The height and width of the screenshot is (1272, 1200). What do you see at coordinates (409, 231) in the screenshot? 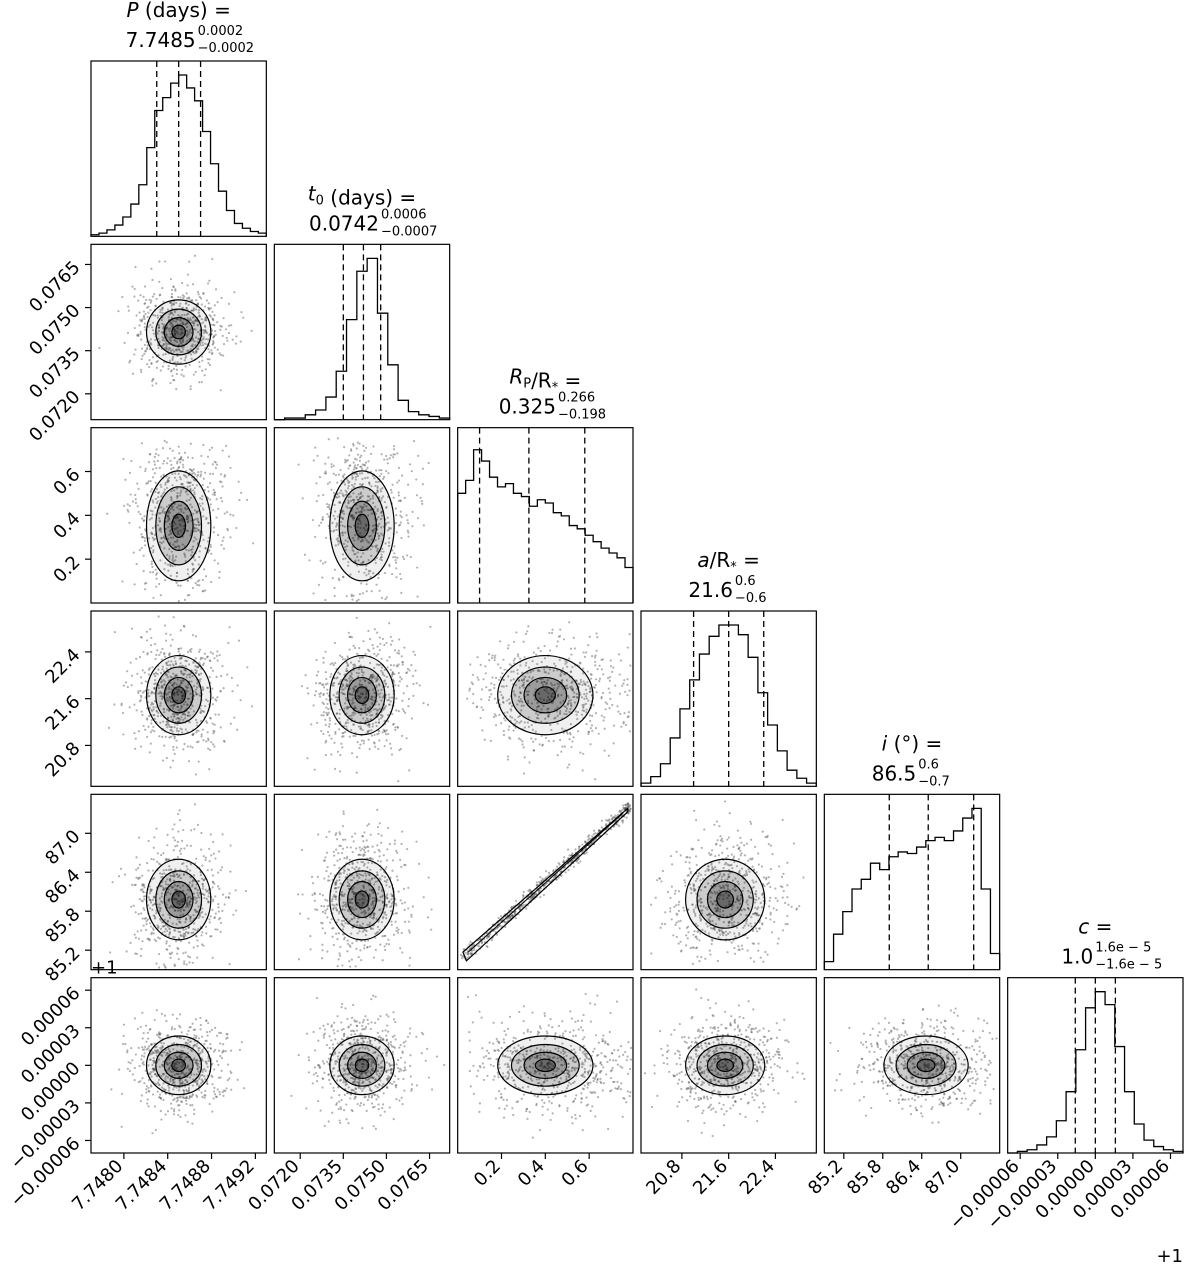
I see `param-minus-t0: −0.0007` at bounding box center [409, 231].